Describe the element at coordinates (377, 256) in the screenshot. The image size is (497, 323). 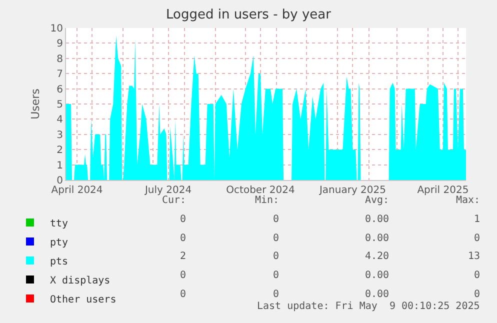
I see `text: 4.20` at that location.